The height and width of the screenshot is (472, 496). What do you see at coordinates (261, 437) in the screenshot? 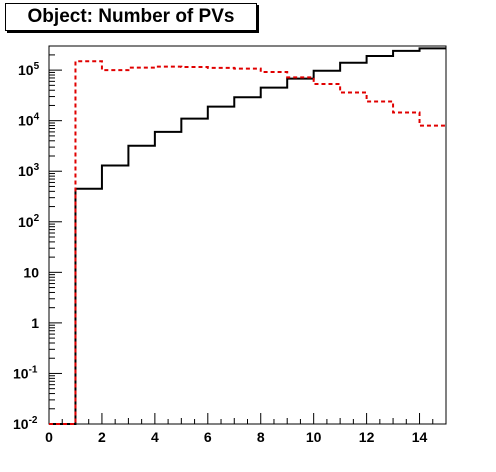
I see `x-tick-label: 8` at bounding box center [261, 437].